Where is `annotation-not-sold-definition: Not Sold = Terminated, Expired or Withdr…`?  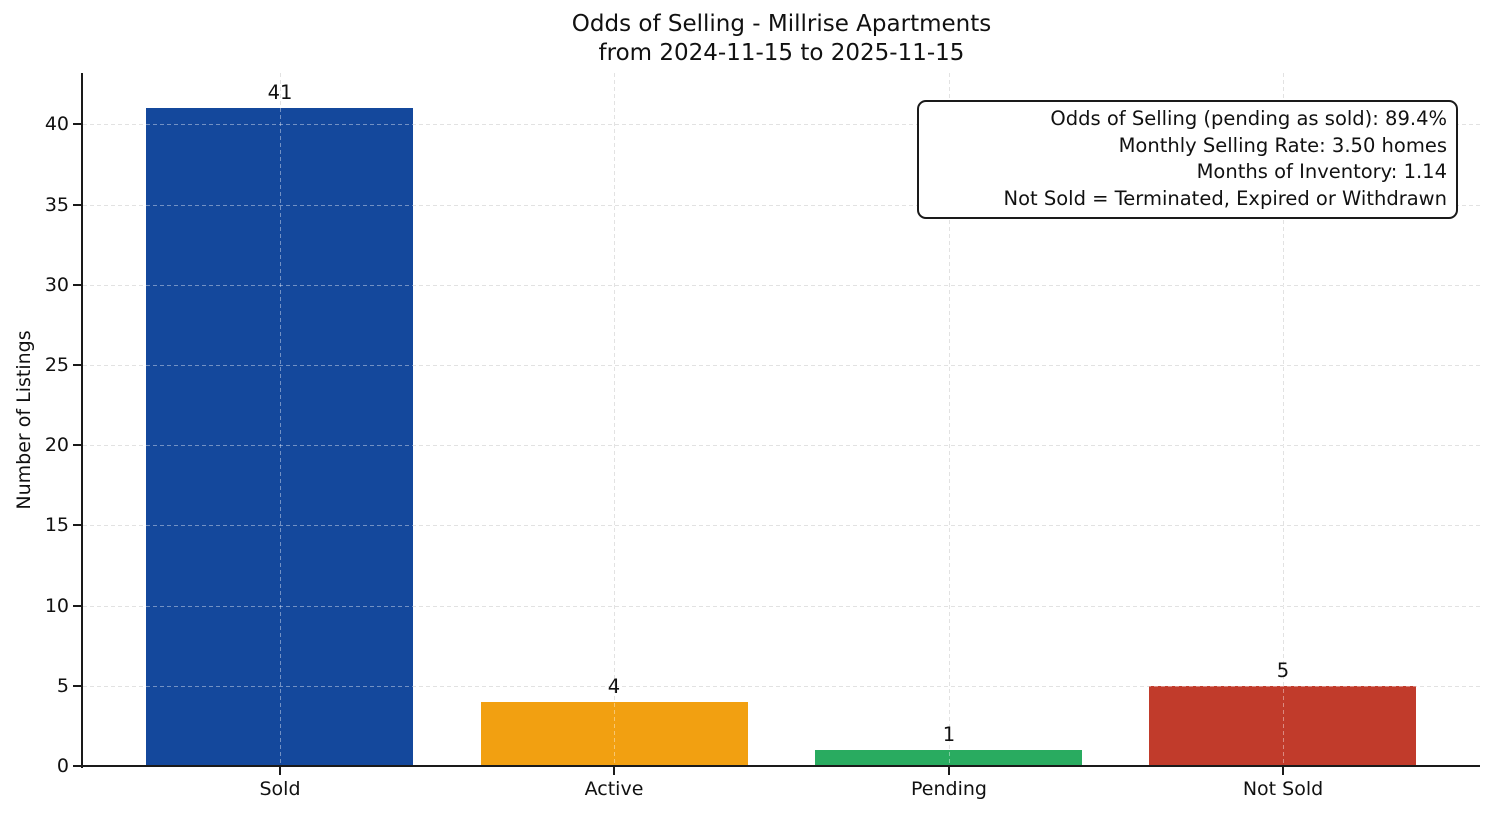 annotation-not-sold-definition: Not Sold = Terminated, Expired or Withdr… is located at coordinates (1225, 198).